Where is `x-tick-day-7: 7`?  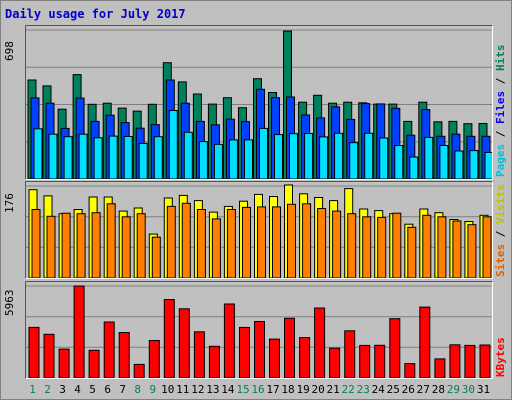 x-tick-day-7: 7 is located at coordinates (122, 389).